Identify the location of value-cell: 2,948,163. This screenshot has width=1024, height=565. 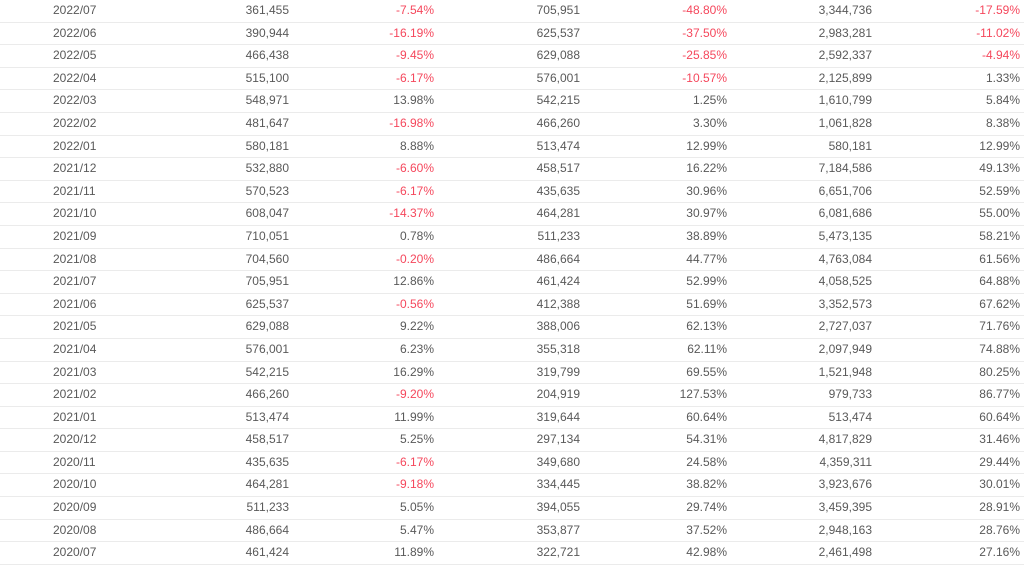
(845, 529).